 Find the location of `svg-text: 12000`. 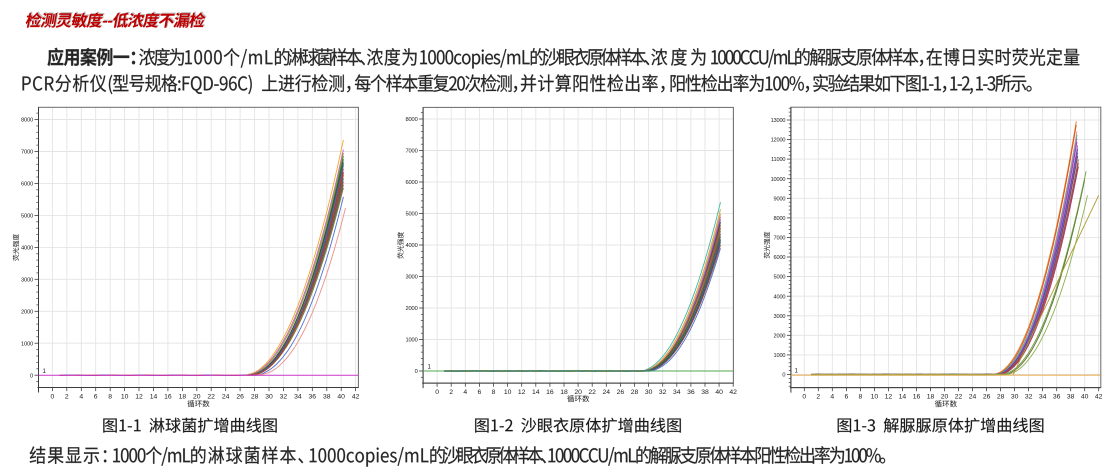

svg-text: 12000 is located at coordinates (778, 141).